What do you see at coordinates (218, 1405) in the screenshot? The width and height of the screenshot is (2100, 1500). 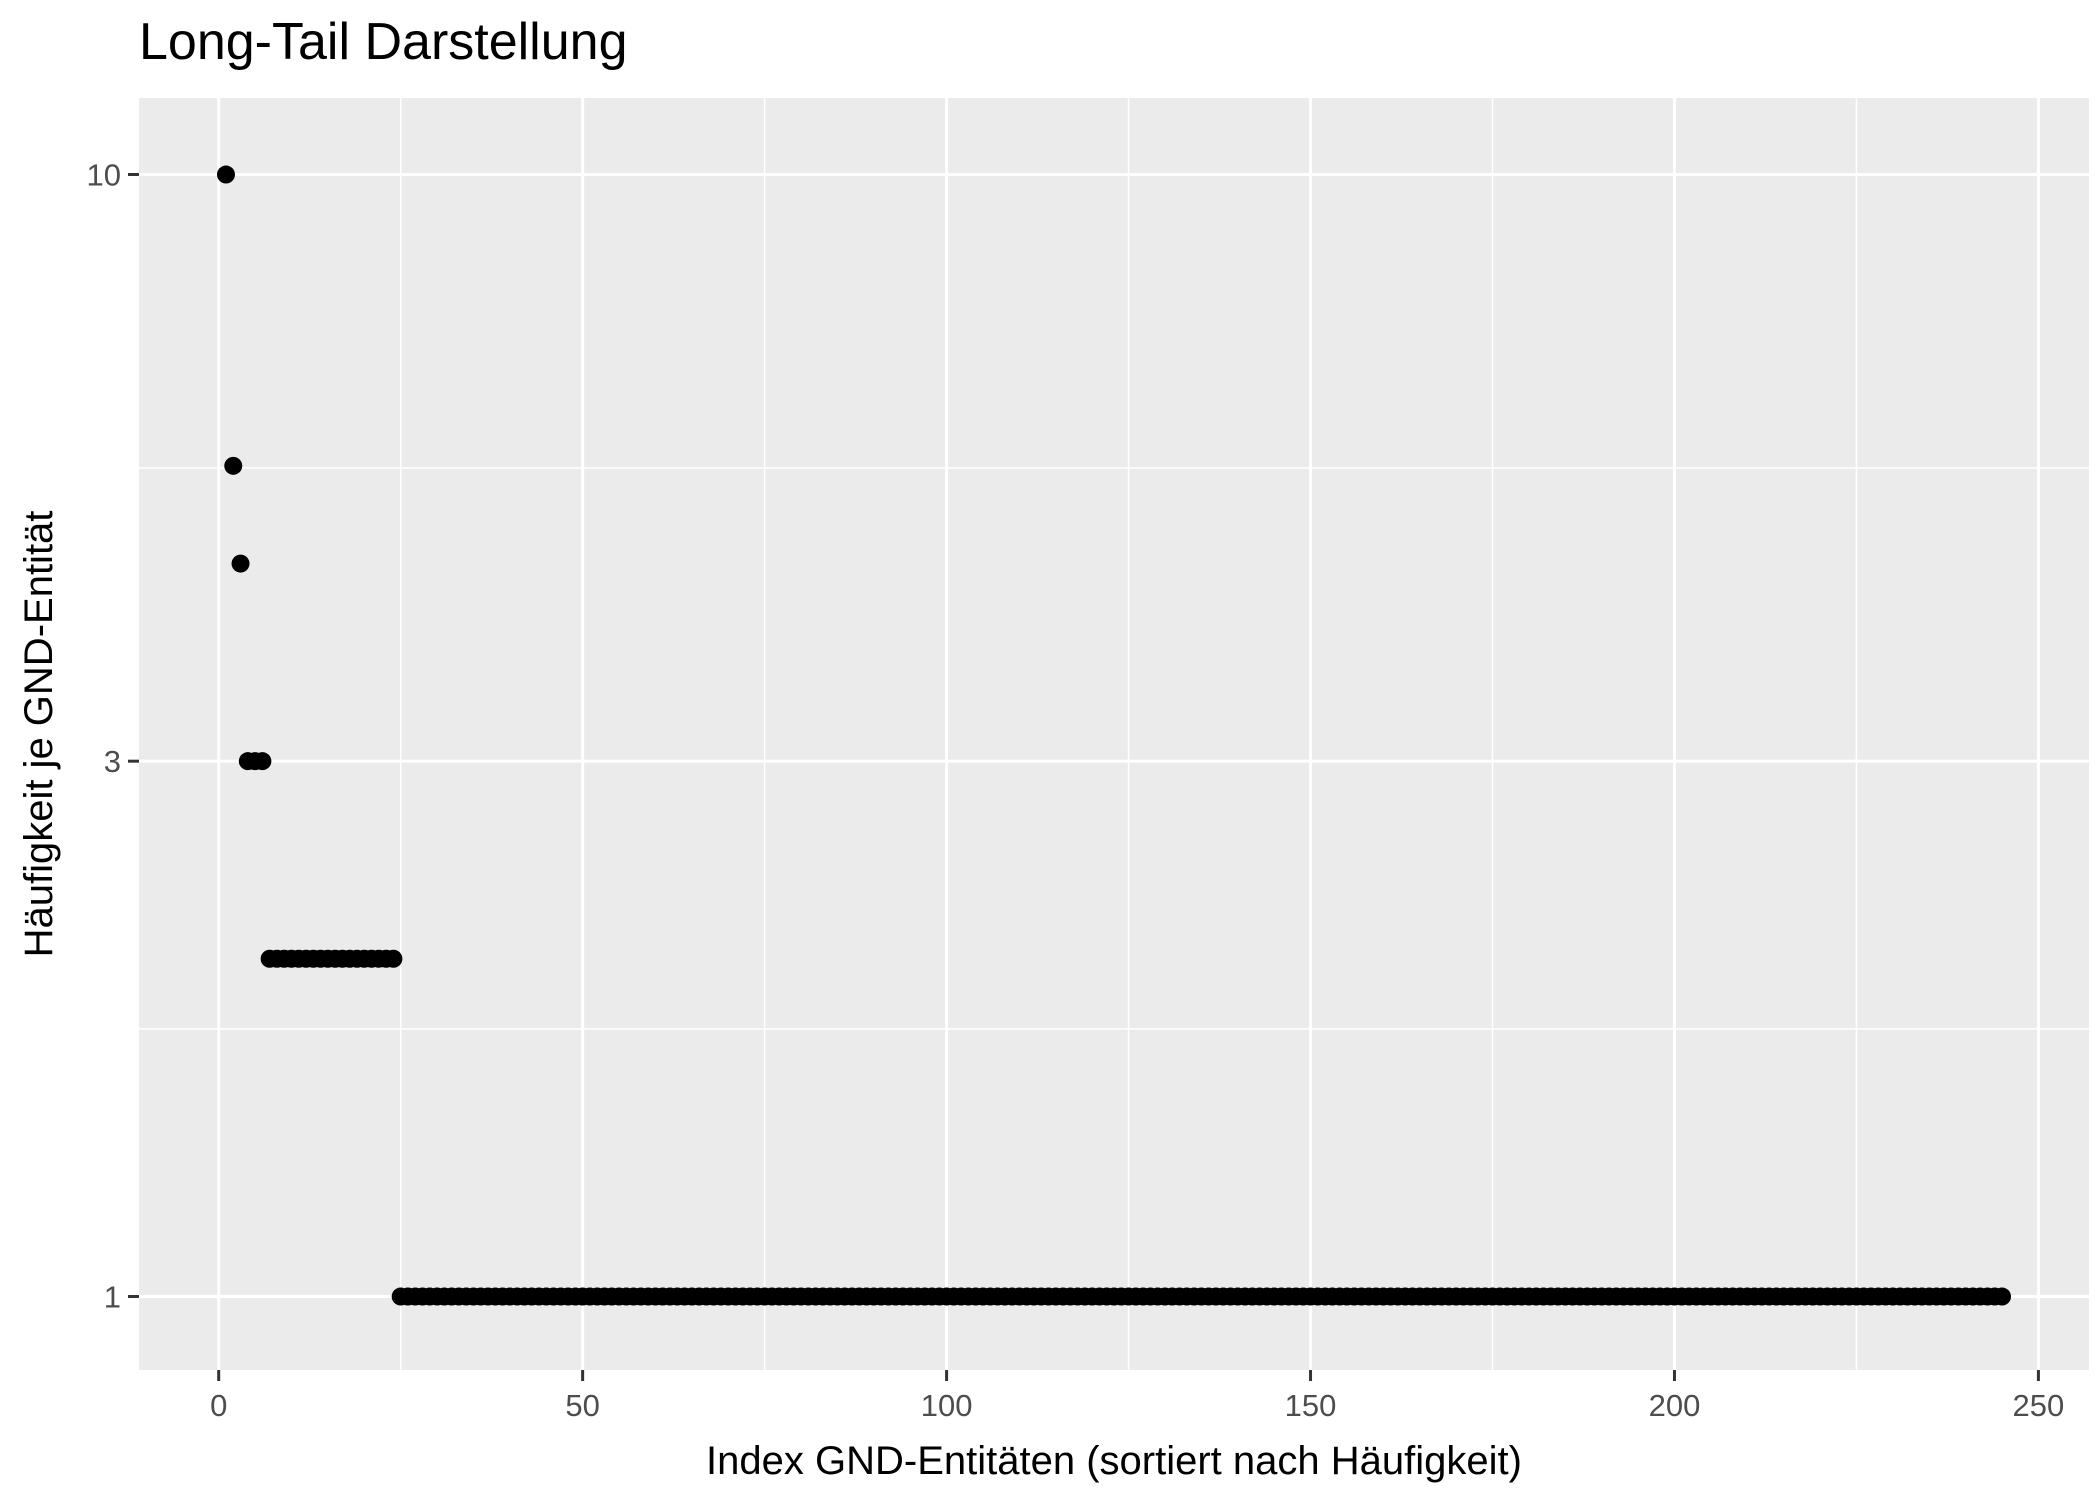 I see `x-tick-label: 0` at bounding box center [218, 1405].